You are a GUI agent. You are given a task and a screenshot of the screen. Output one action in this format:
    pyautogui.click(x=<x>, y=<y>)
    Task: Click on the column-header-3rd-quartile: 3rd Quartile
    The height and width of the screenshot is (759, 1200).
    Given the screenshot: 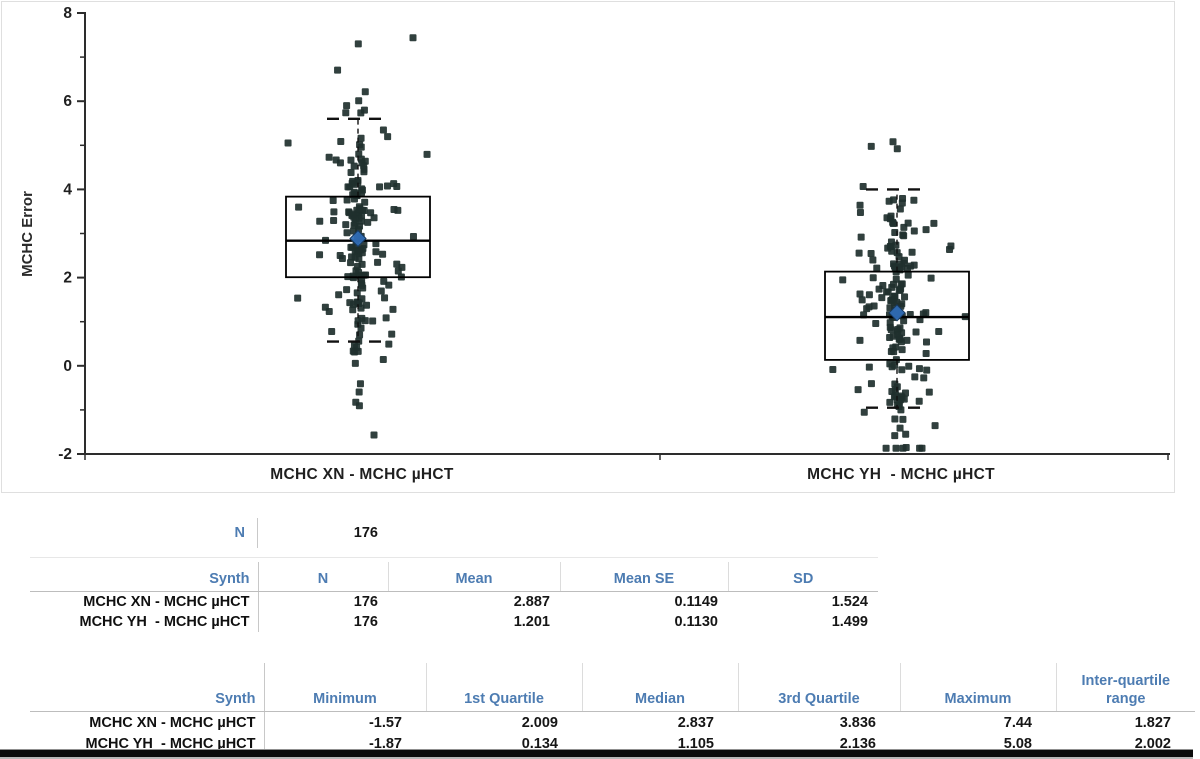 What is the action you would take?
    pyautogui.click(x=818, y=687)
    